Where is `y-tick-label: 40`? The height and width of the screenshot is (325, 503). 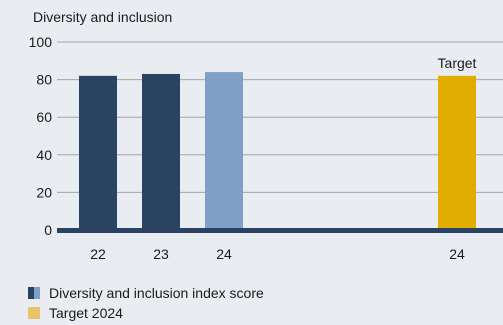 y-tick-label: 40 is located at coordinates (44, 155).